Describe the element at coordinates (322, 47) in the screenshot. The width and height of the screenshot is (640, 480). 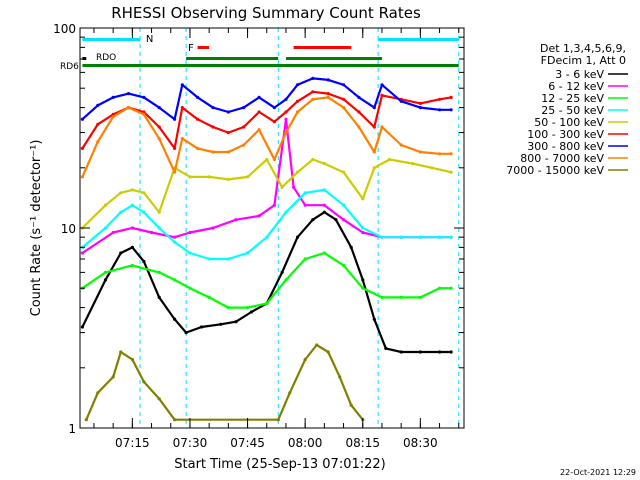
I see `flag-bar-red` at that location.